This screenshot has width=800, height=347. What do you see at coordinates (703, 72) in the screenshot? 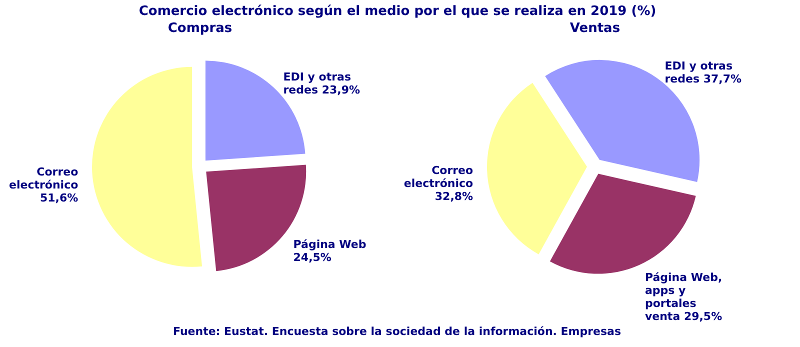
I see `slice-label: EDI y otras redes 37,7%` at bounding box center [703, 72].